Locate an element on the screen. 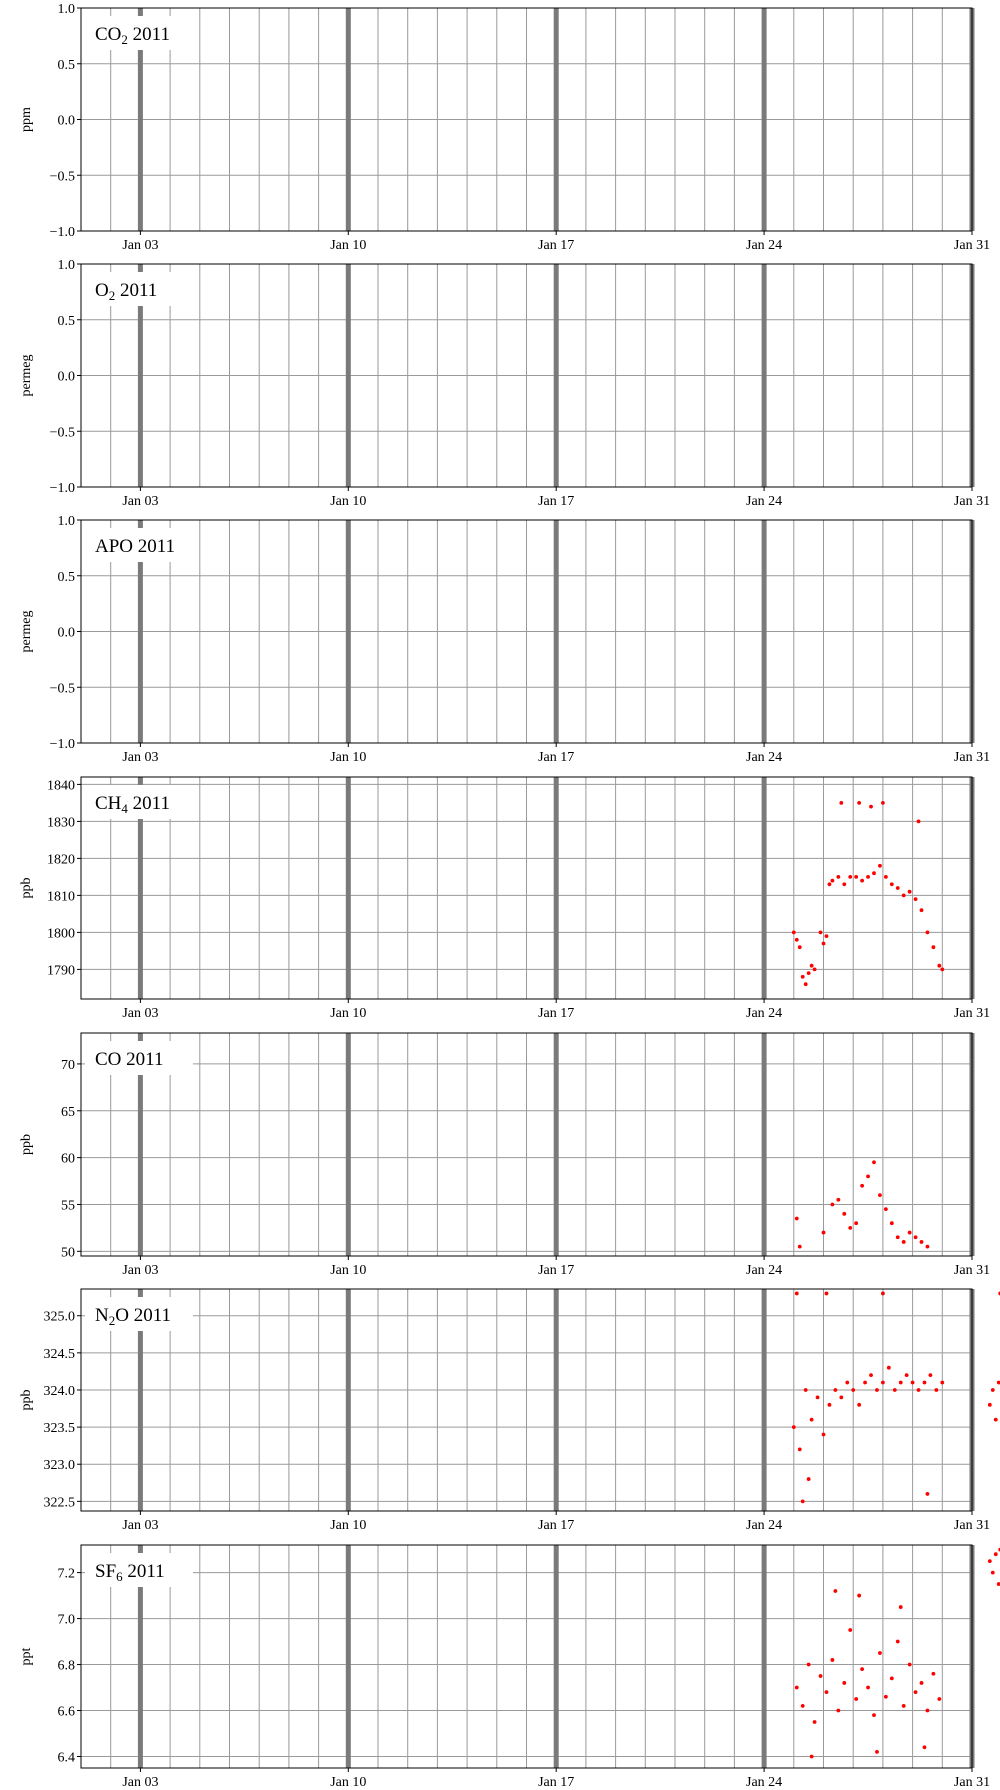 The image size is (1000, 1790). title-main: O is located at coordinates (102, 290).